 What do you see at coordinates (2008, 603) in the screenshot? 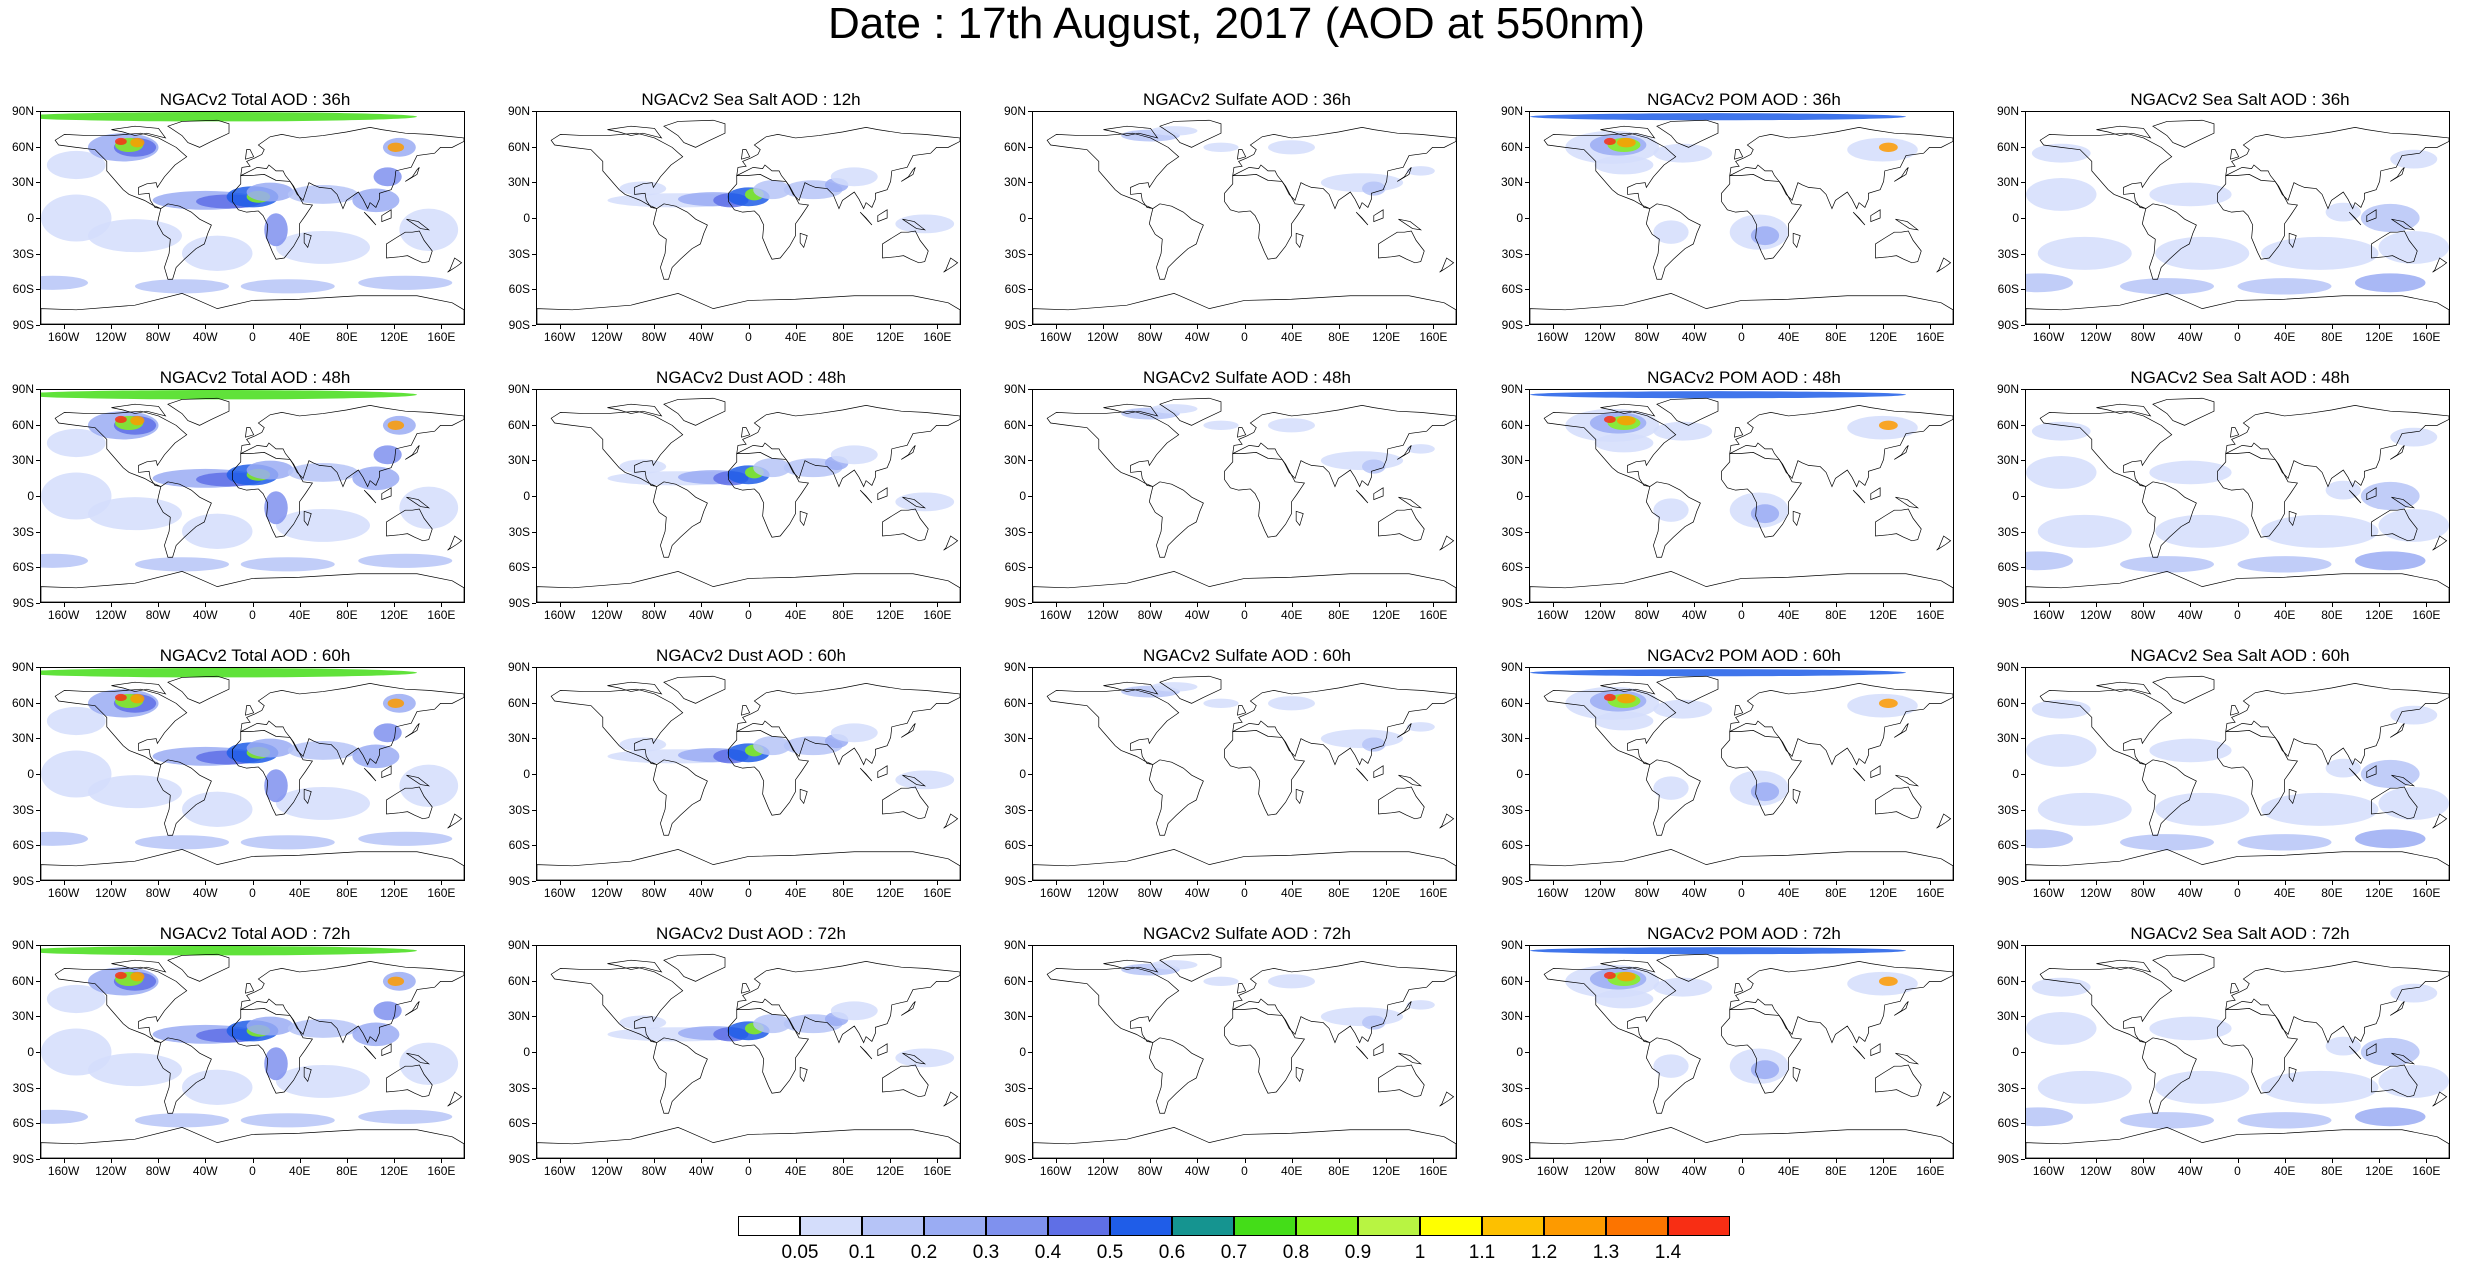
I see `lat-tick-label: 90S` at bounding box center [2008, 603].